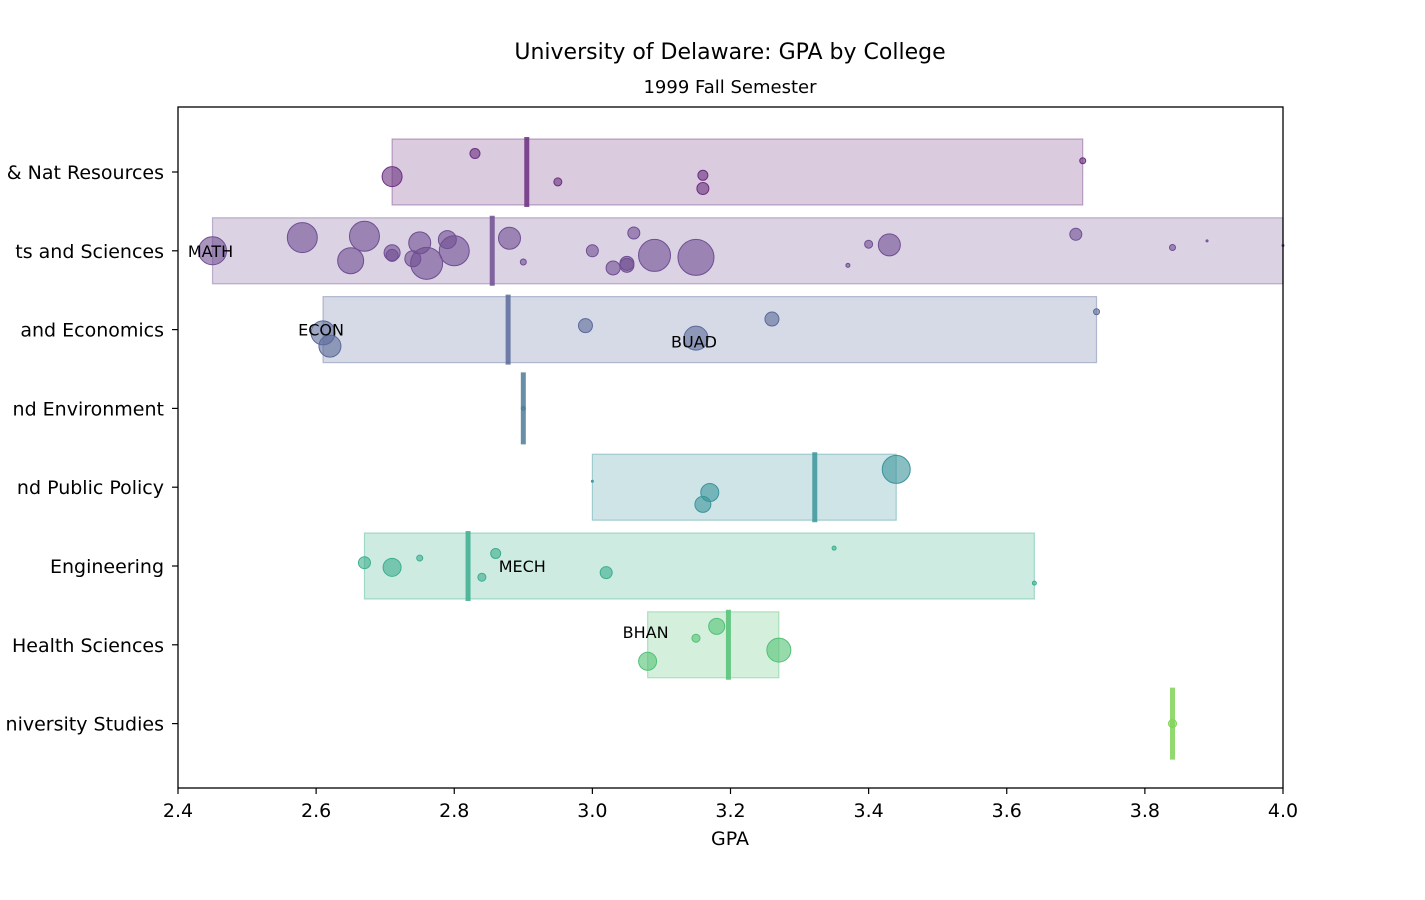  I want to click on y-tick-label: Health Sciences, so click(88, 646).